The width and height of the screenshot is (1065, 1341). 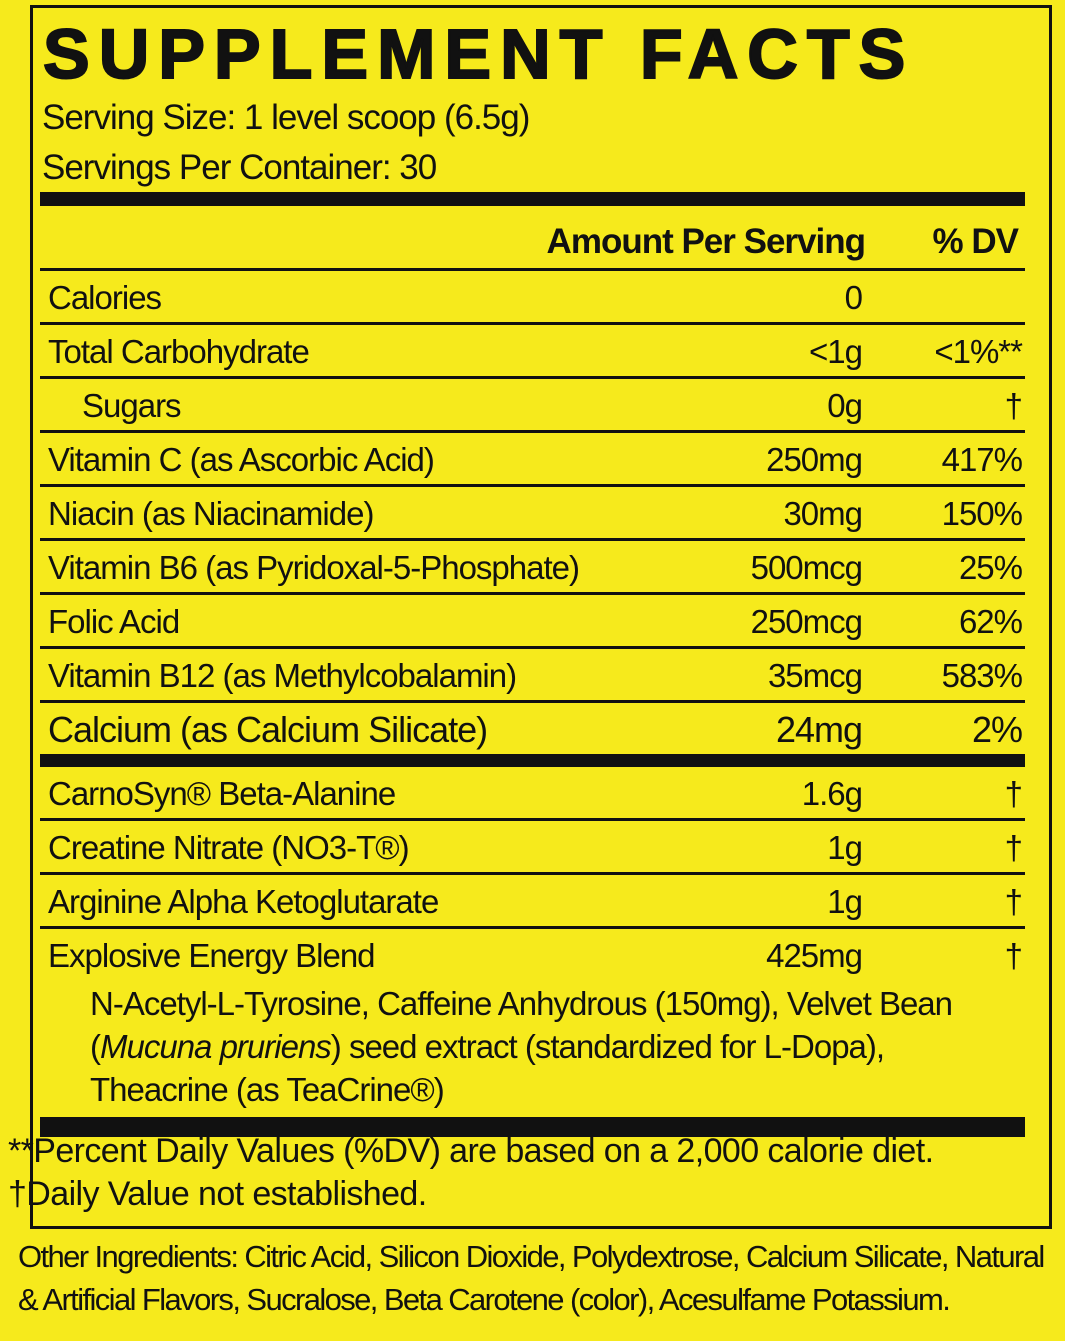 What do you see at coordinates (241, 459) in the screenshot?
I see `nutrient-name: Vitamin C (as Ascorbic Acid)` at bounding box center [241, 459].